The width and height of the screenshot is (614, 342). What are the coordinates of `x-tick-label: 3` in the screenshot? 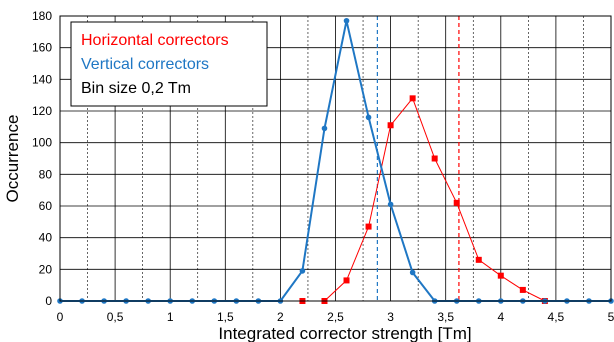 It's located at (390, 317).